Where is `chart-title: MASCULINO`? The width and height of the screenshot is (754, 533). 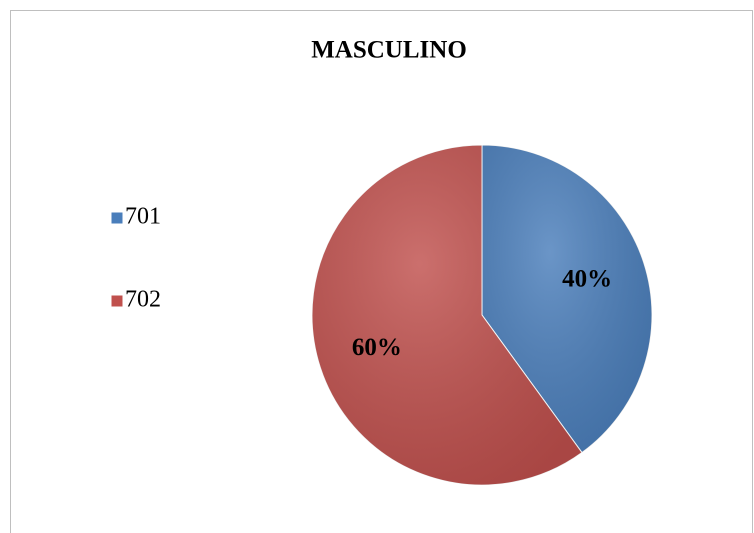
chart-title: MASCULINO is located at coordinates (389, 50).